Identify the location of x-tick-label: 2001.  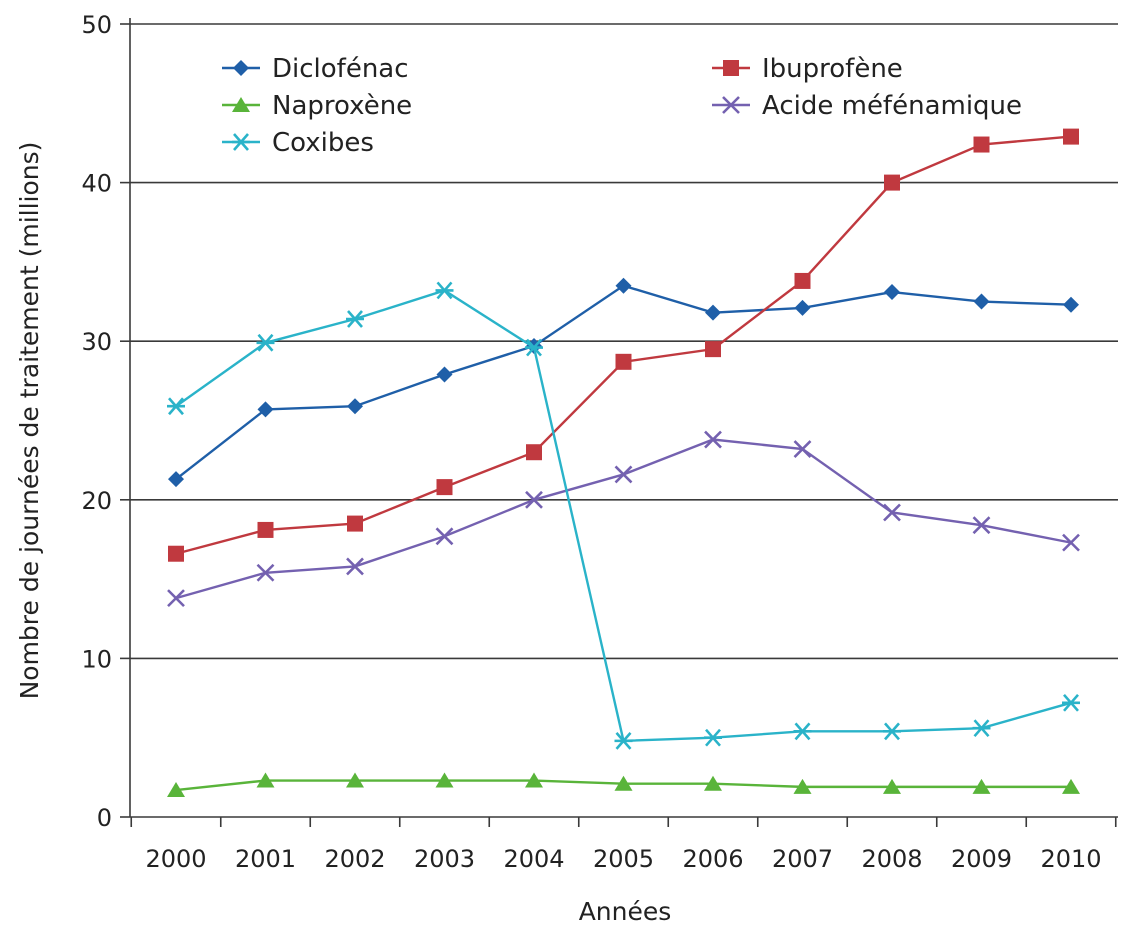
(265, 859).